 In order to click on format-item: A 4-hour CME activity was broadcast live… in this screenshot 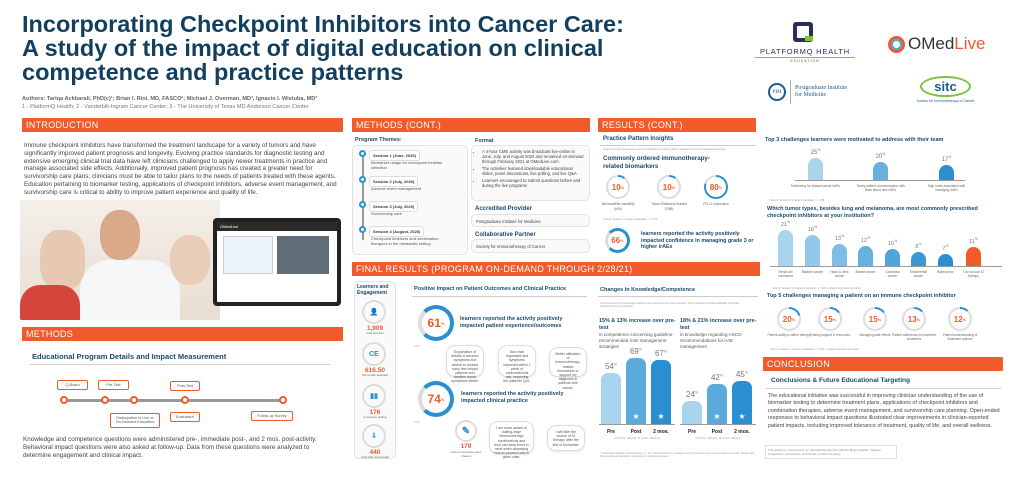, I will do `click(533, 156)`.